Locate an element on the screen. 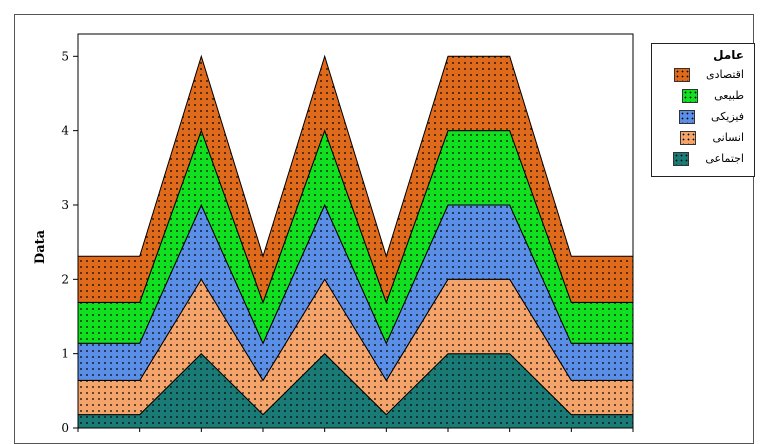 The width and height of the screenshot is (768, 444). legend-entry: اقتصادی is located at coordinates (703, 74).